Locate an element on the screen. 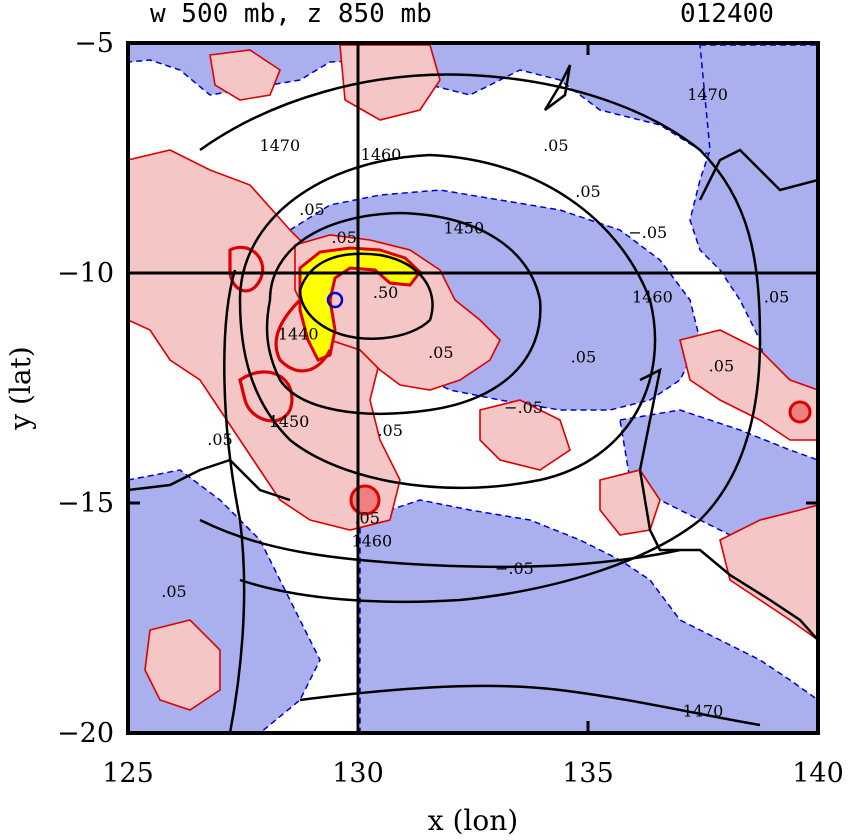 This screenshot has height=840, width=848. strong-positive-east is located at coordinates (800, 412).